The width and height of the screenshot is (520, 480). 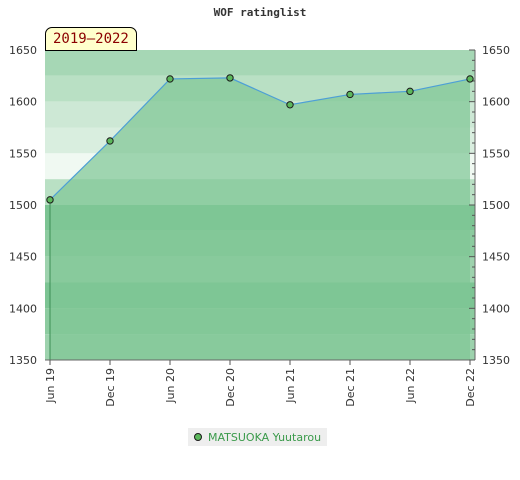 What do you see at coordinates (260, 63) in the screenshot?
I see `background-band` at bounding box center [260, 63].